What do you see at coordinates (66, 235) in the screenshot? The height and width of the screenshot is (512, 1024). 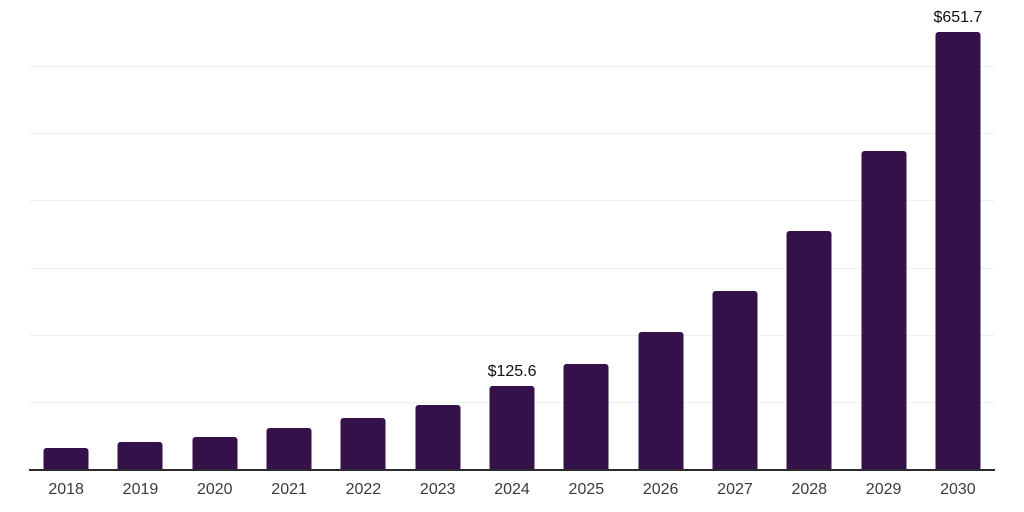 I see `bar-slot-2018` at bounding box center [66, 235].